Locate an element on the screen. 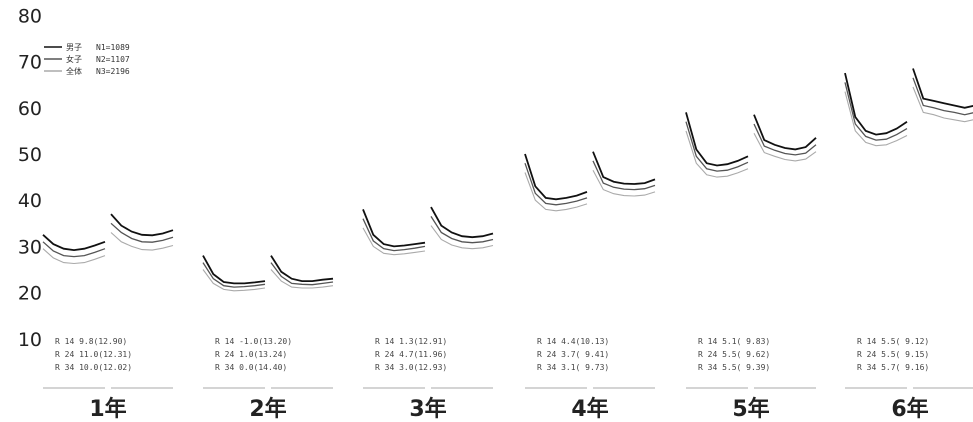  stat-line: R 24 1.0(13.24) is located at coordinates (251, 354).